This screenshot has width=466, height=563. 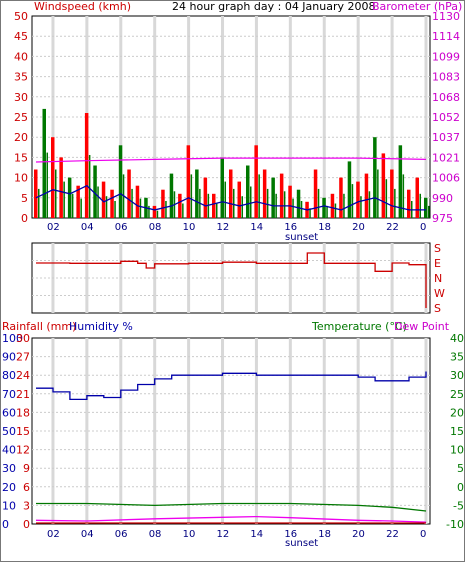 What do you see at coordinates (392, 227) in the screenshot?
I see `top-x-tick: 22` at bounding box center [392, 227].